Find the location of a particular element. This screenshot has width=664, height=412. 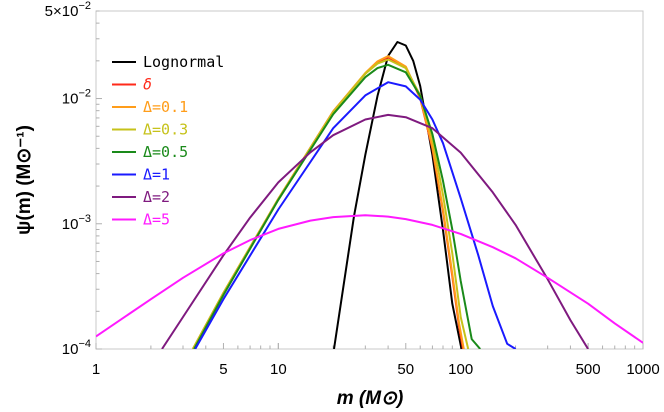

legend-label: δ is located at coordinates (147, 85).